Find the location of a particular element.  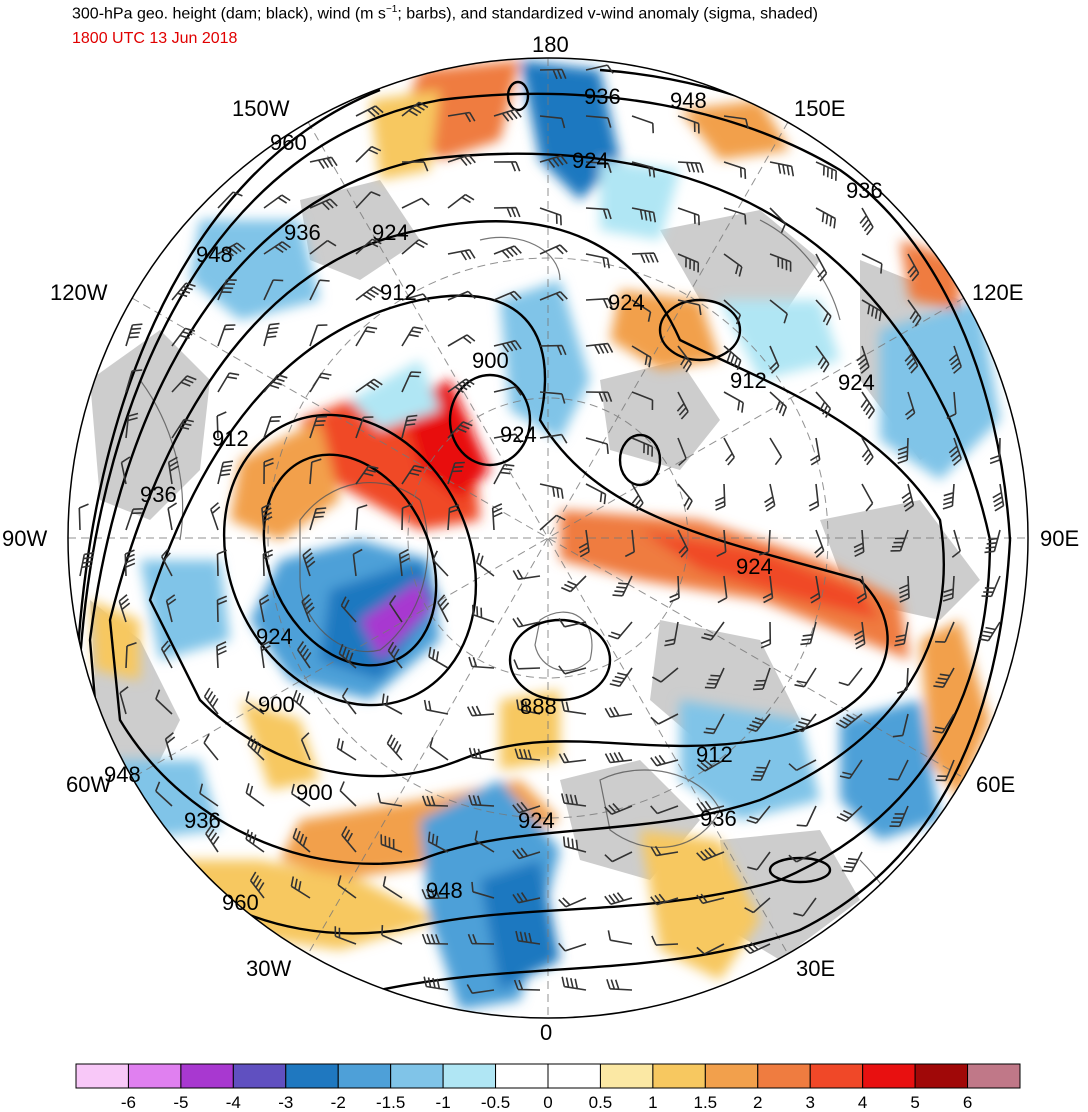

lon-label-150e: 150E is located at coordinates (819, 108).